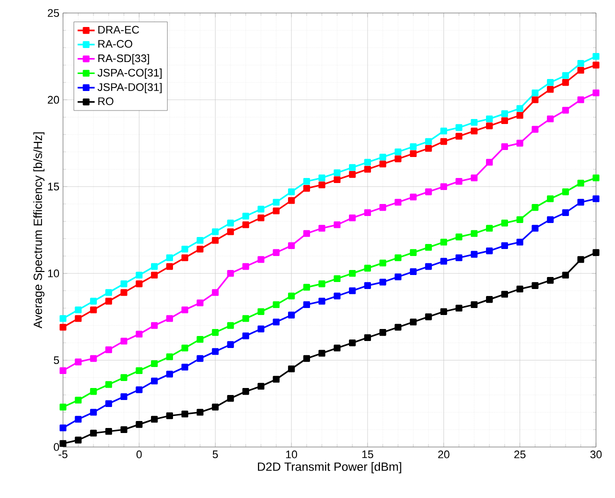  I want to click on y-tick-label: 20, so click(54, 100).